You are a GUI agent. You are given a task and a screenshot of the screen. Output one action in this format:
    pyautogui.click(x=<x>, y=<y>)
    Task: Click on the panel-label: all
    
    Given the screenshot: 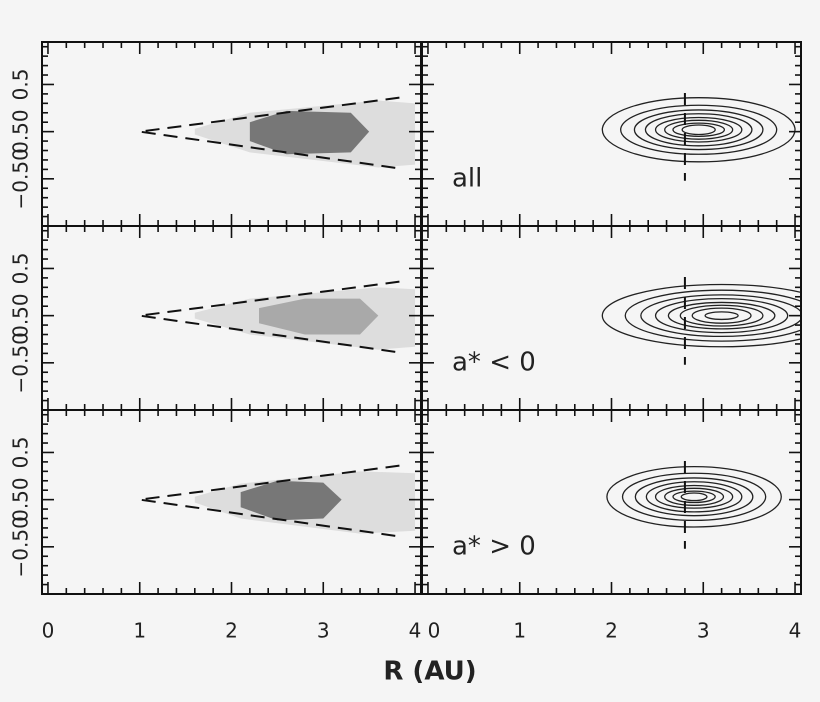 What is the action you would take?
    pyautogui.click(x=467, y=178)
    